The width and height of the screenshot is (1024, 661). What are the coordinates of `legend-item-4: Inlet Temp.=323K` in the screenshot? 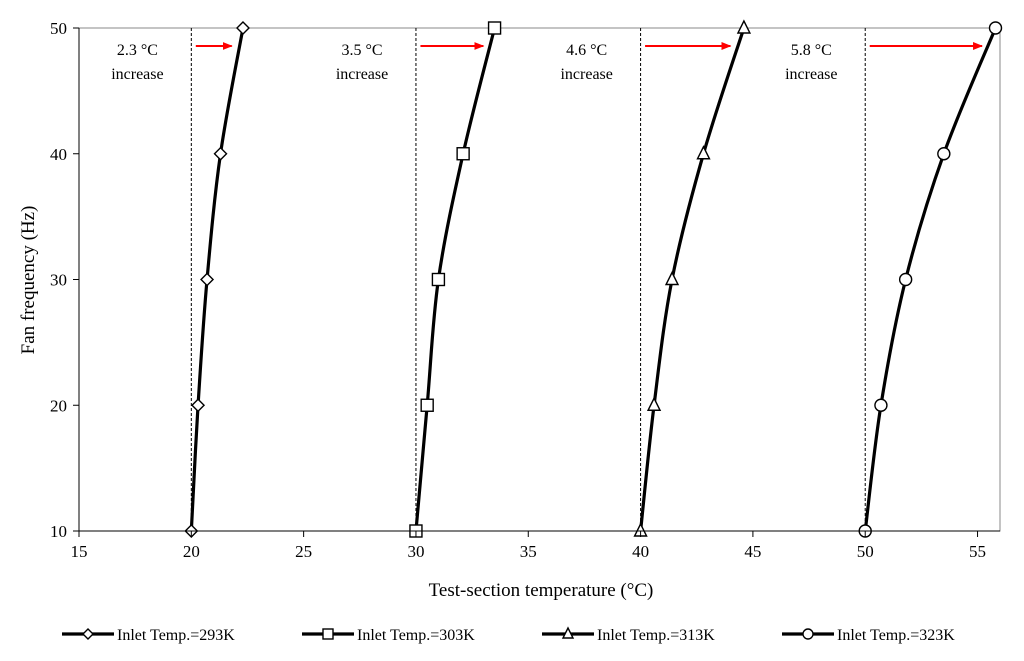 It's located at (868, 635).